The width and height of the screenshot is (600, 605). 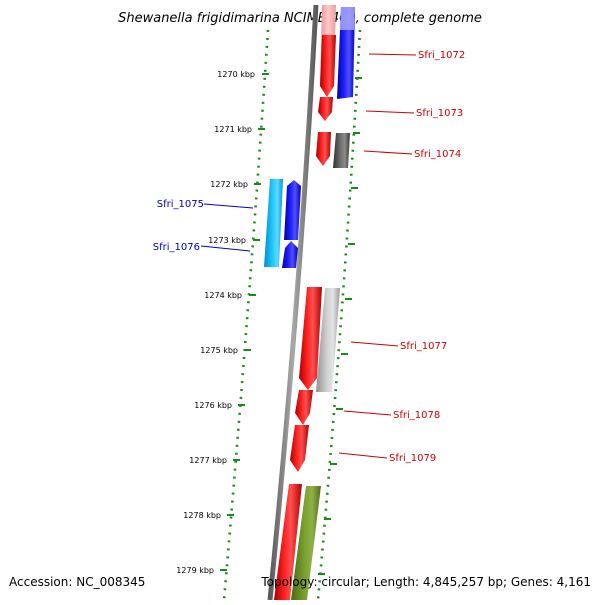 I want to click on gene-forward-bottom, so click(x=288, y=542).